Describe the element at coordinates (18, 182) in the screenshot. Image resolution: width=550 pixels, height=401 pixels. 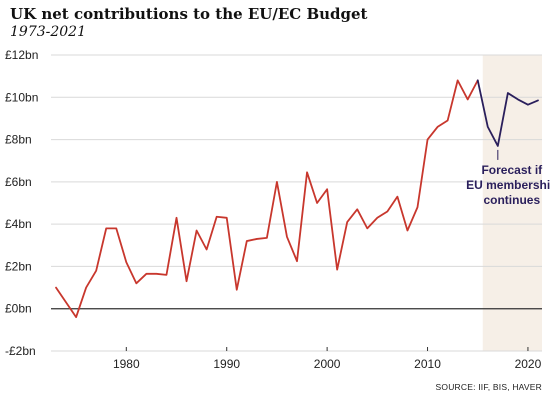
I see `y-tick-label: £6bn` at that location.